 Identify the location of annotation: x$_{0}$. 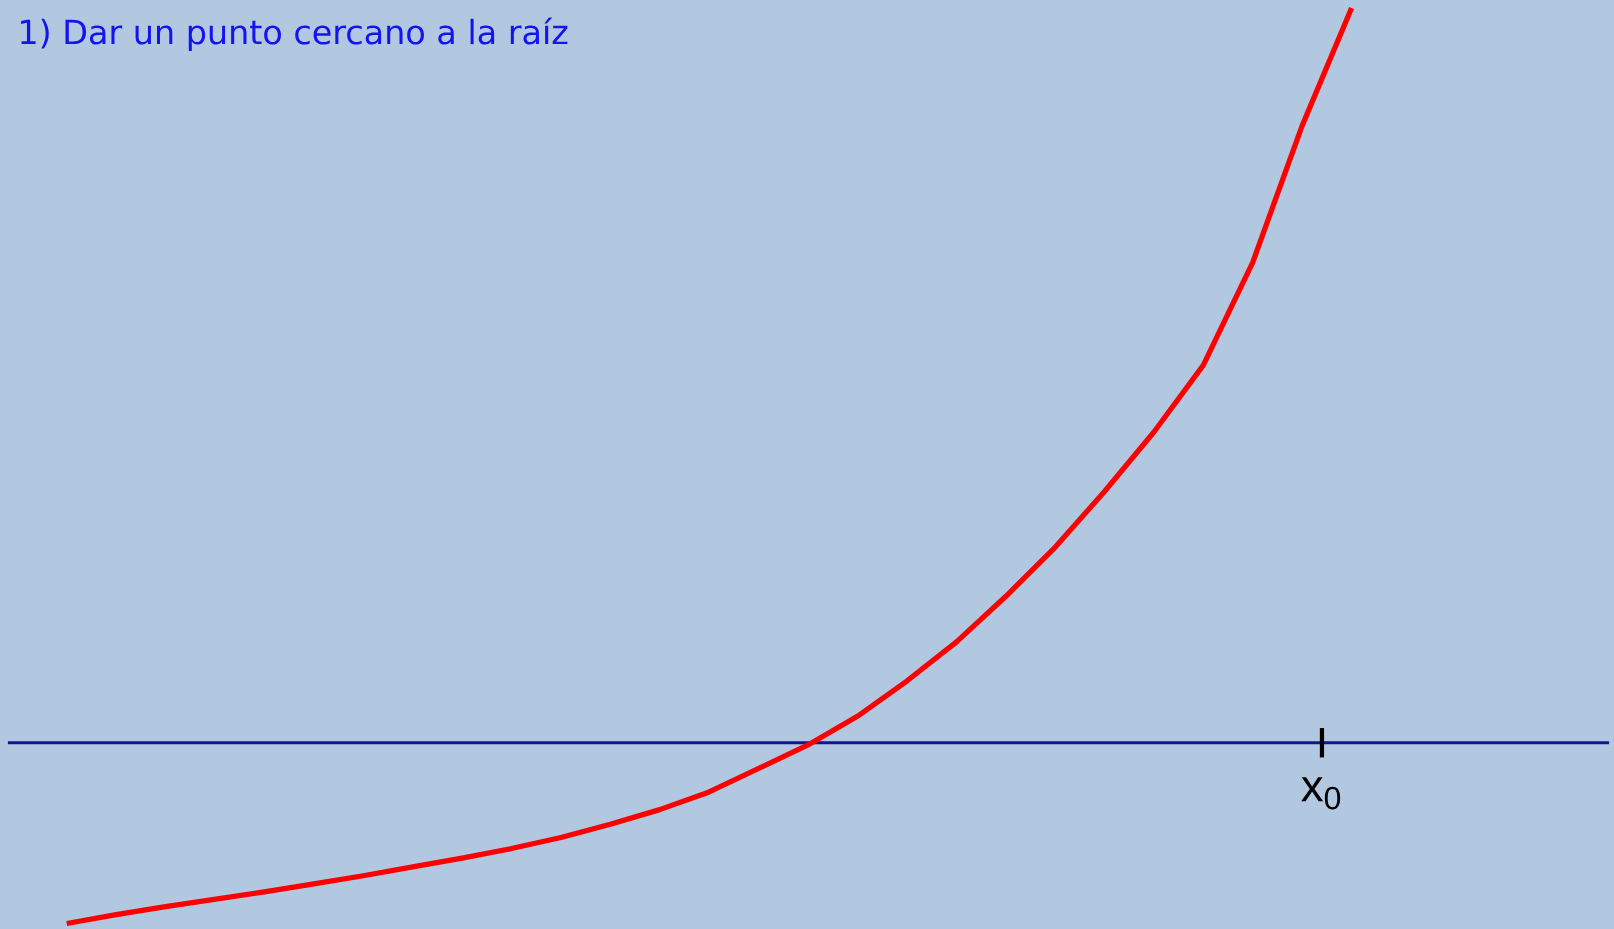
(1321, 793).